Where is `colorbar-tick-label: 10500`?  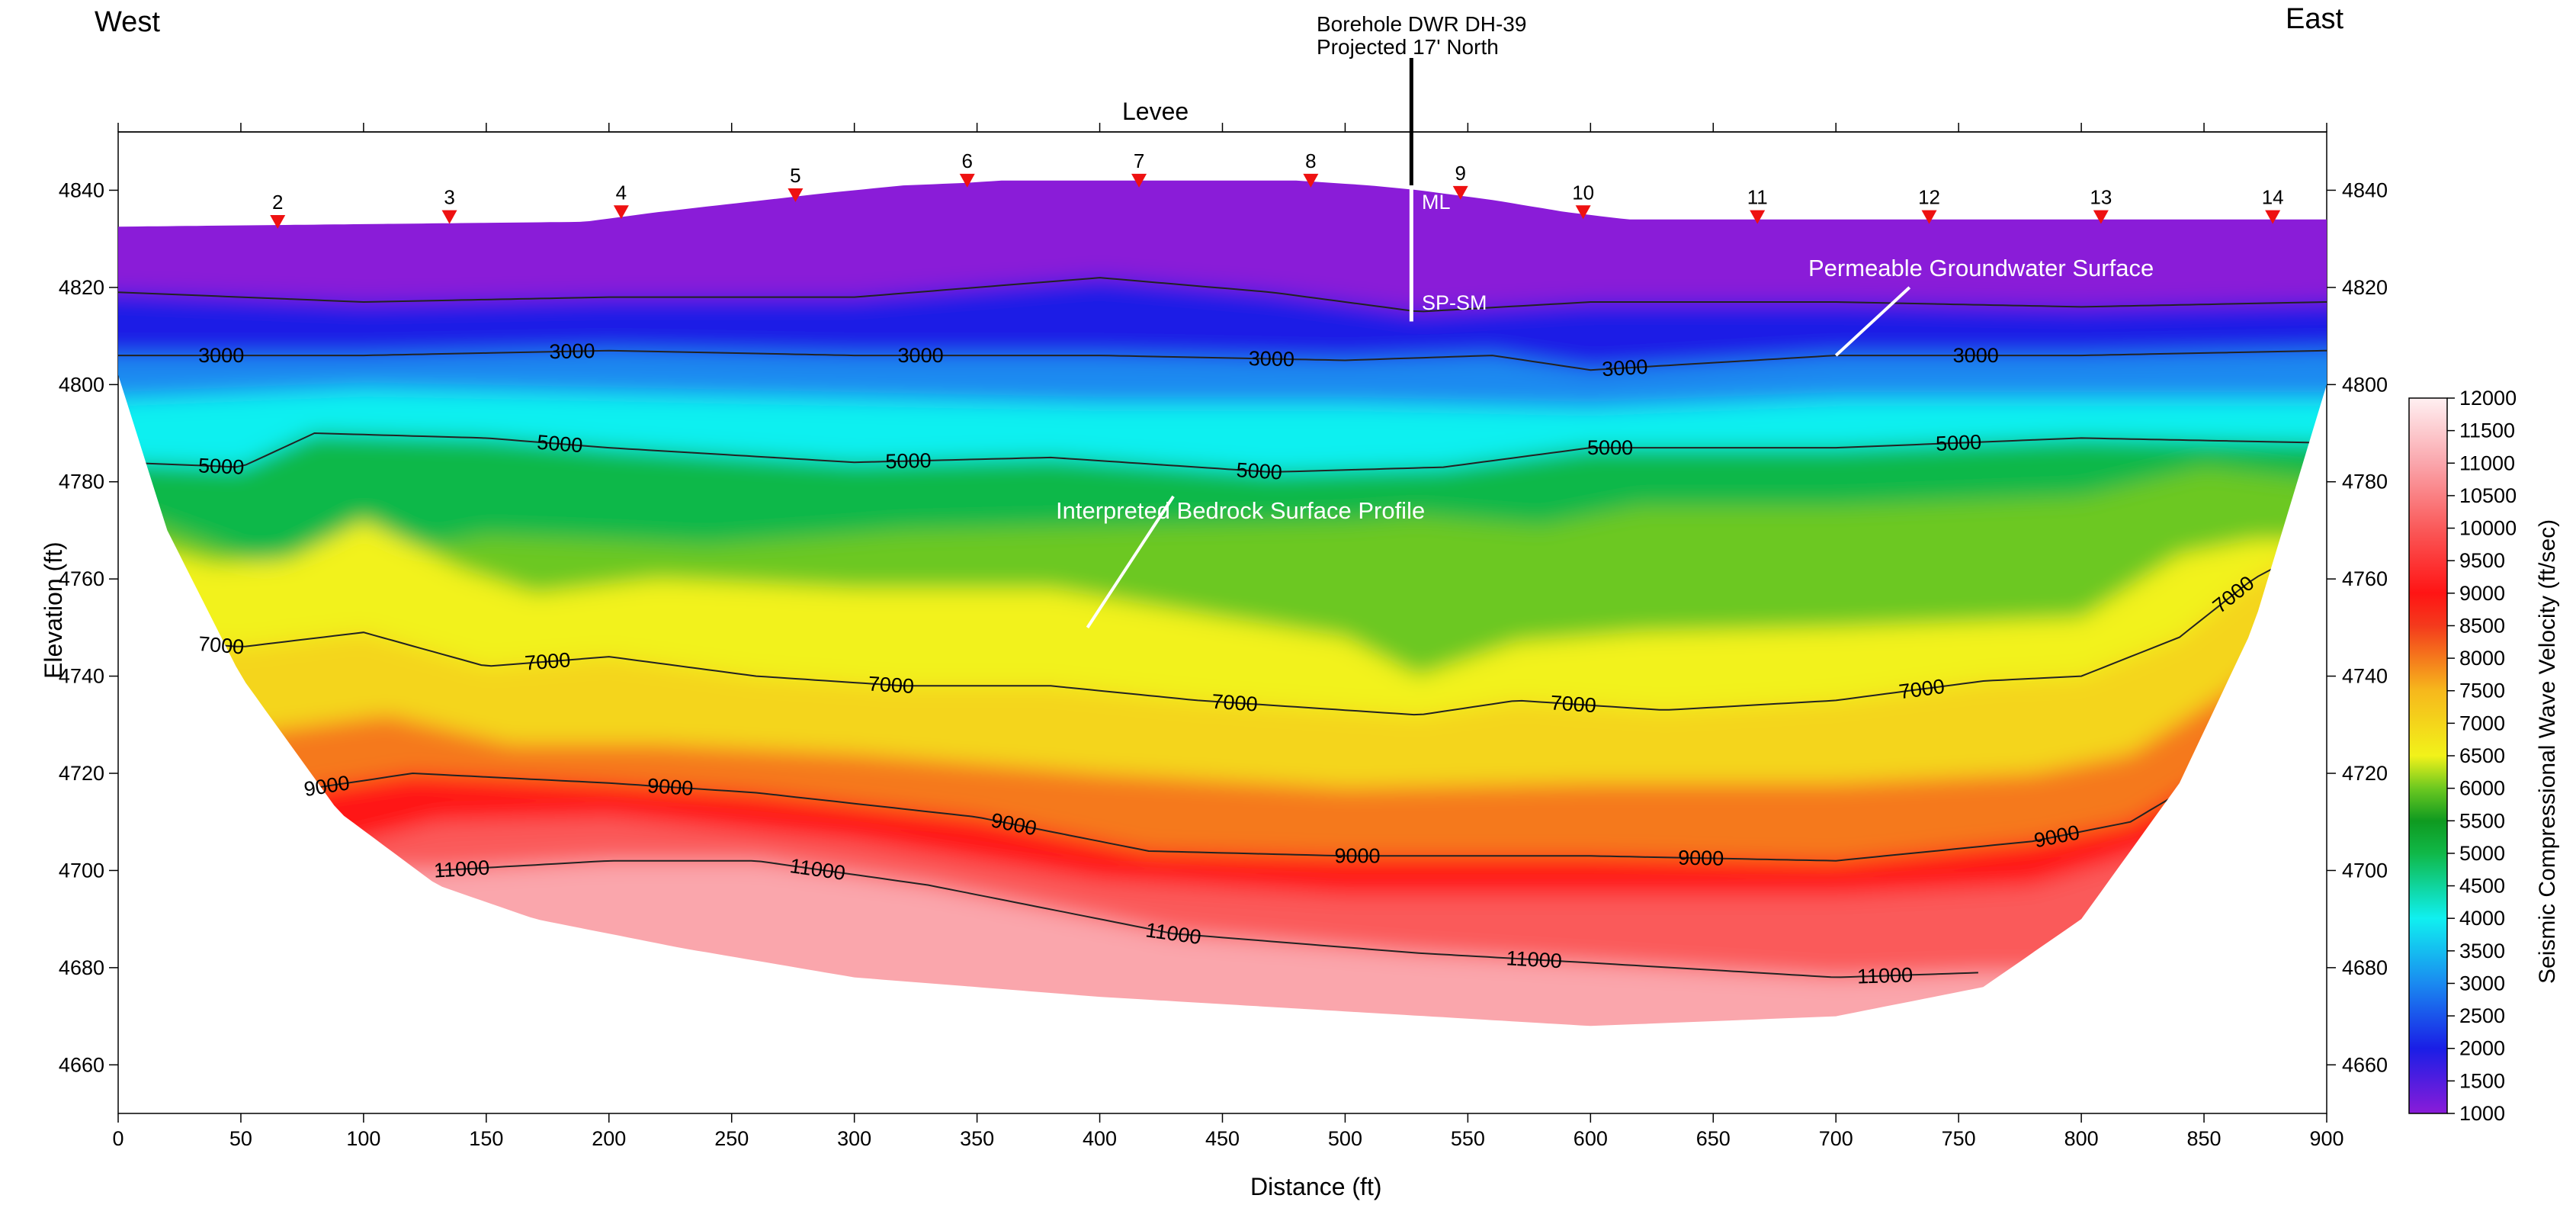
colorbar-tick-label: 10500 is located at coordinates (2488, 496).